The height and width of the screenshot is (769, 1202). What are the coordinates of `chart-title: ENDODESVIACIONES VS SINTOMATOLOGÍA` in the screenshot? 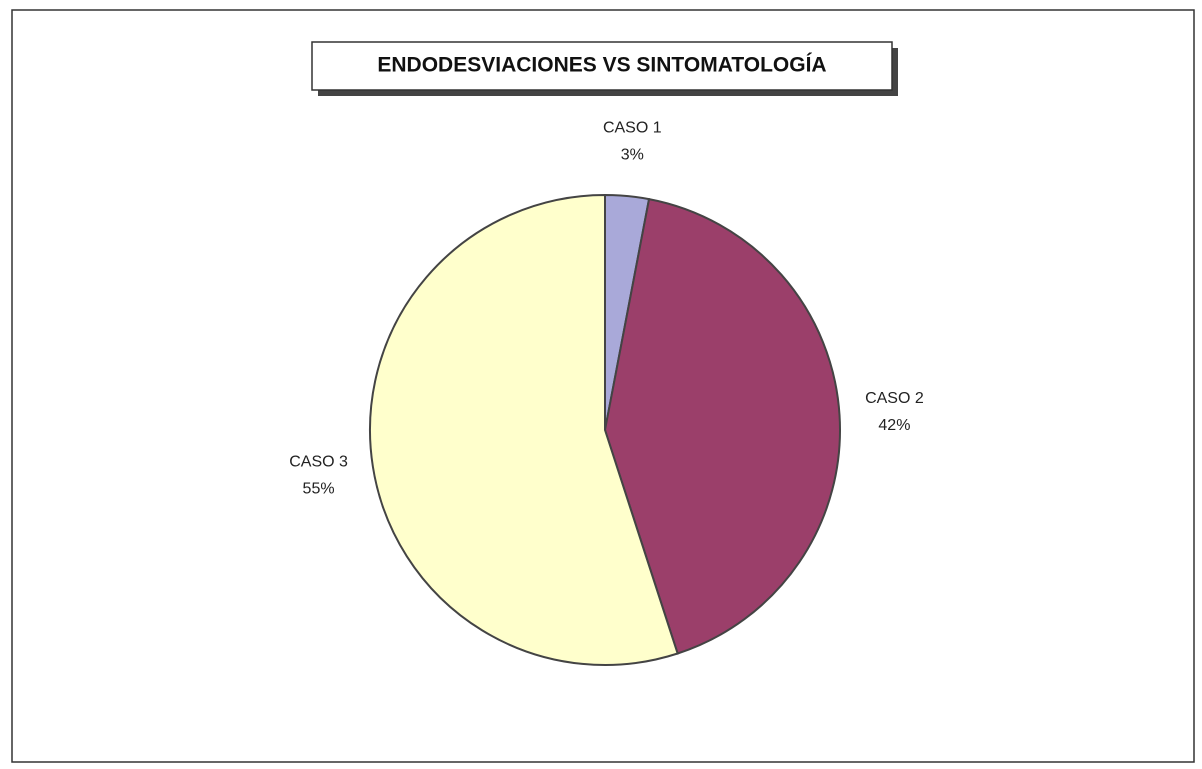 It's located at (601, 65).